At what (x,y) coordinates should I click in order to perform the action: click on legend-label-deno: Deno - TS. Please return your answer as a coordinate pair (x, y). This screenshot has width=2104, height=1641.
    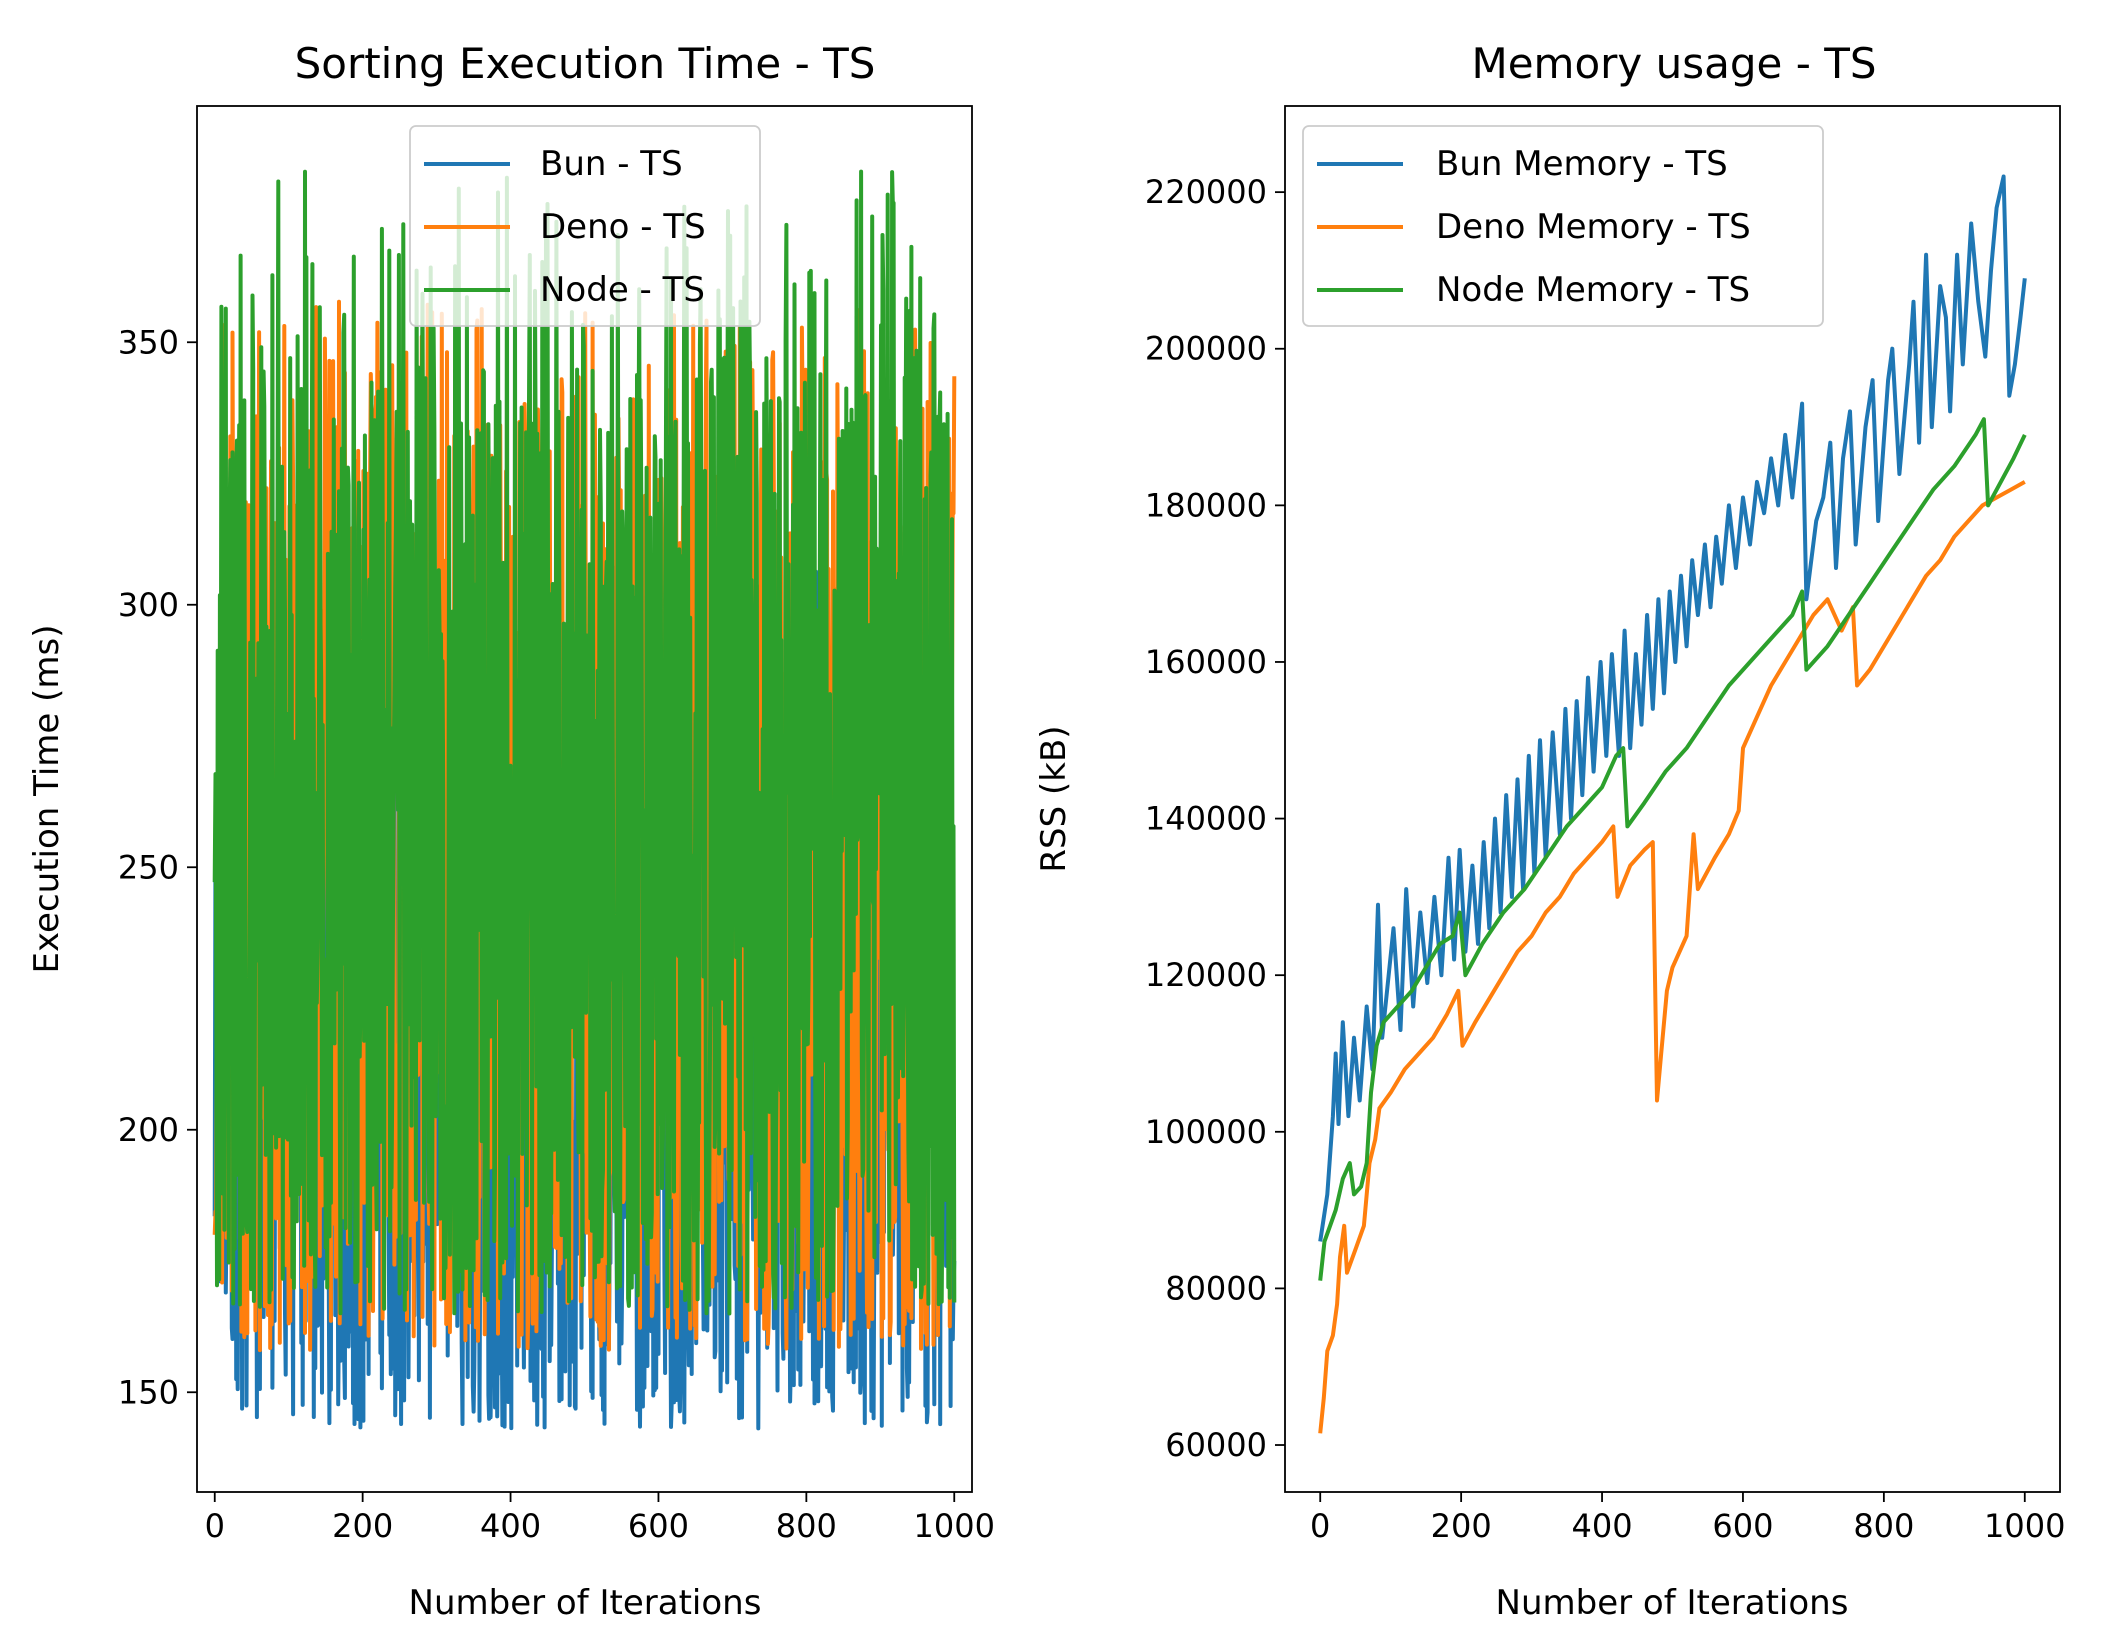
    Looking at the image, I should click on (623, 227).